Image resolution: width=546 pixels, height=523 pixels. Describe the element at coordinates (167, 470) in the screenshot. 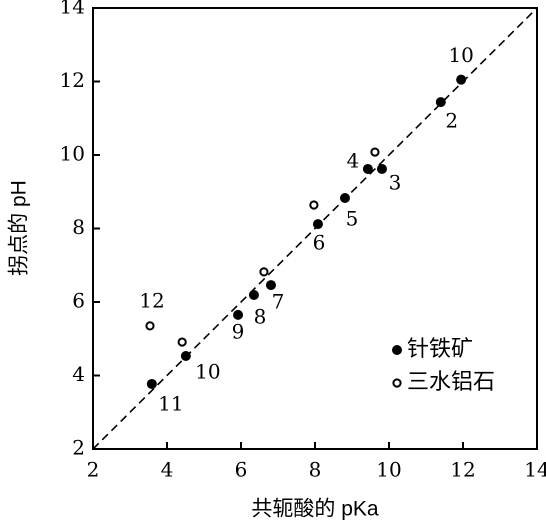

I see `x-tick-label: 4` at that location.